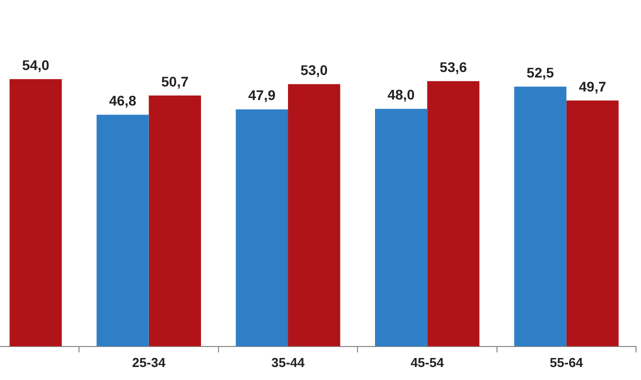 The width and height of the screenshot is (641, 380). What do you see at coordinates (540, 72) in the screenshot?
I see `data-label: 52,5` at bounding box center [540, 72].